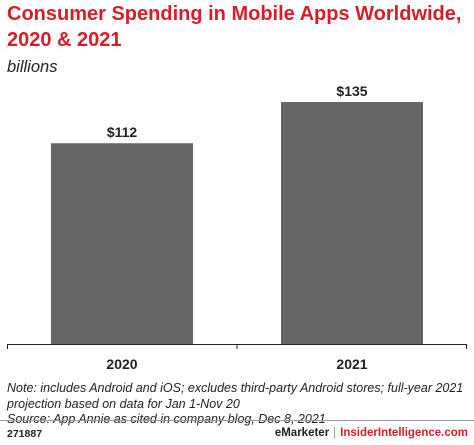 The width and height of the screenshot is (474, 445). Describe the element at coordinates (122, 132) in the screenshot. I see `data-label-2020: $112` at that location.